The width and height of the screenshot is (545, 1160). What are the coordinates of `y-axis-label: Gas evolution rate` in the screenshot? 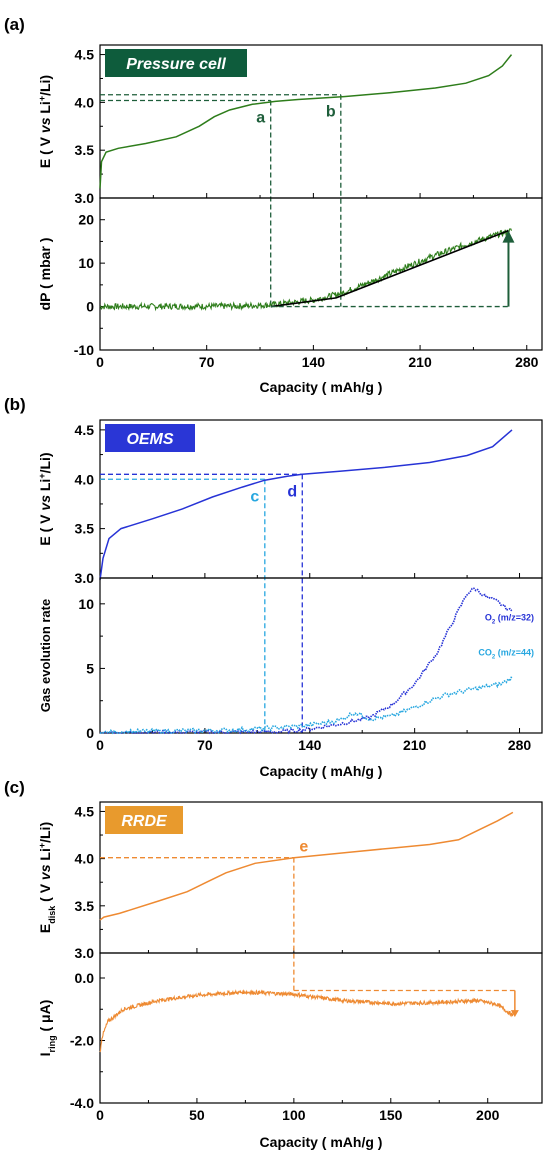 It's located at (45, 655).